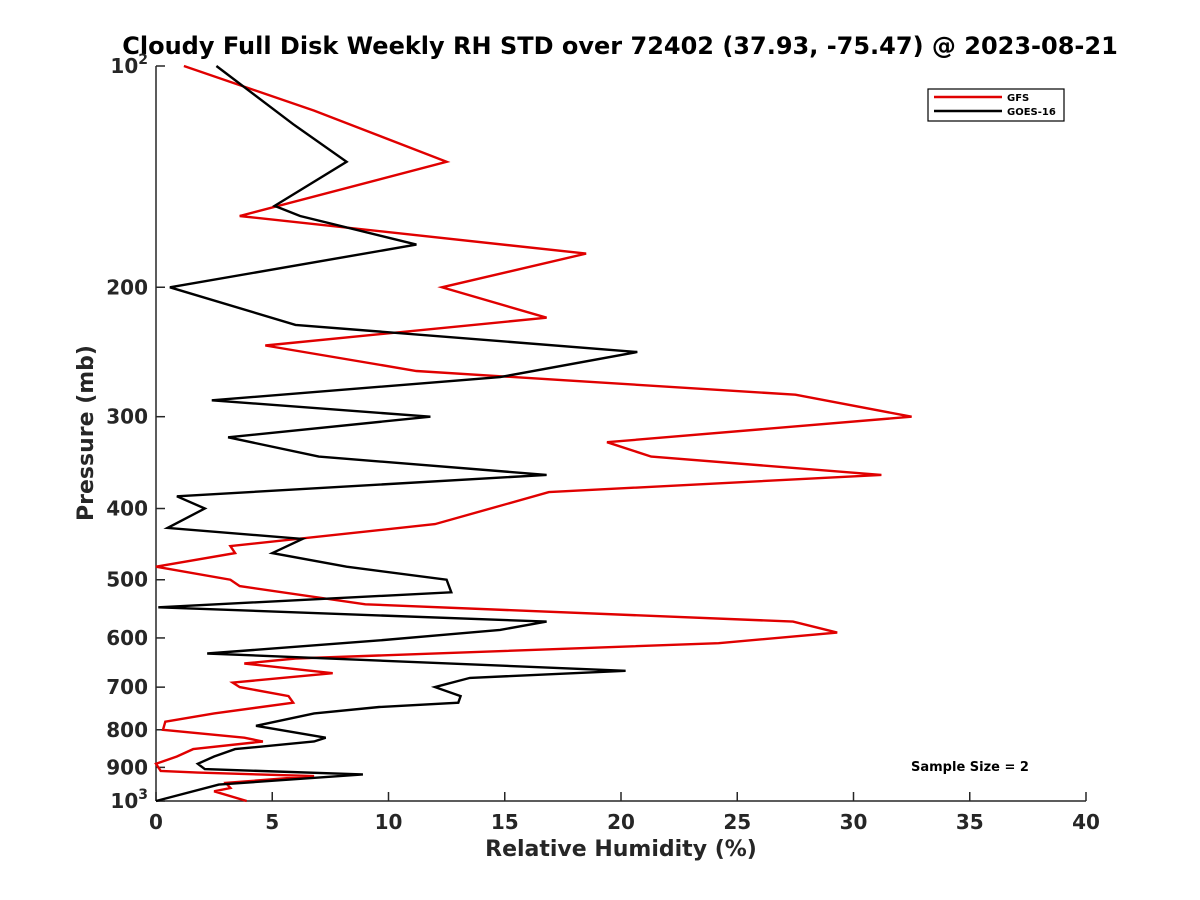  I want to click on y-tick-label: 600, so click(127, 638).